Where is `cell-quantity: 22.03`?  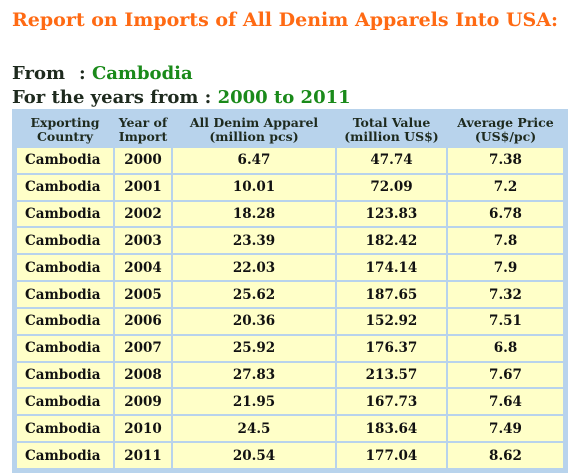 cell-quantity: 22.03 is located at coordinates (254, 268).